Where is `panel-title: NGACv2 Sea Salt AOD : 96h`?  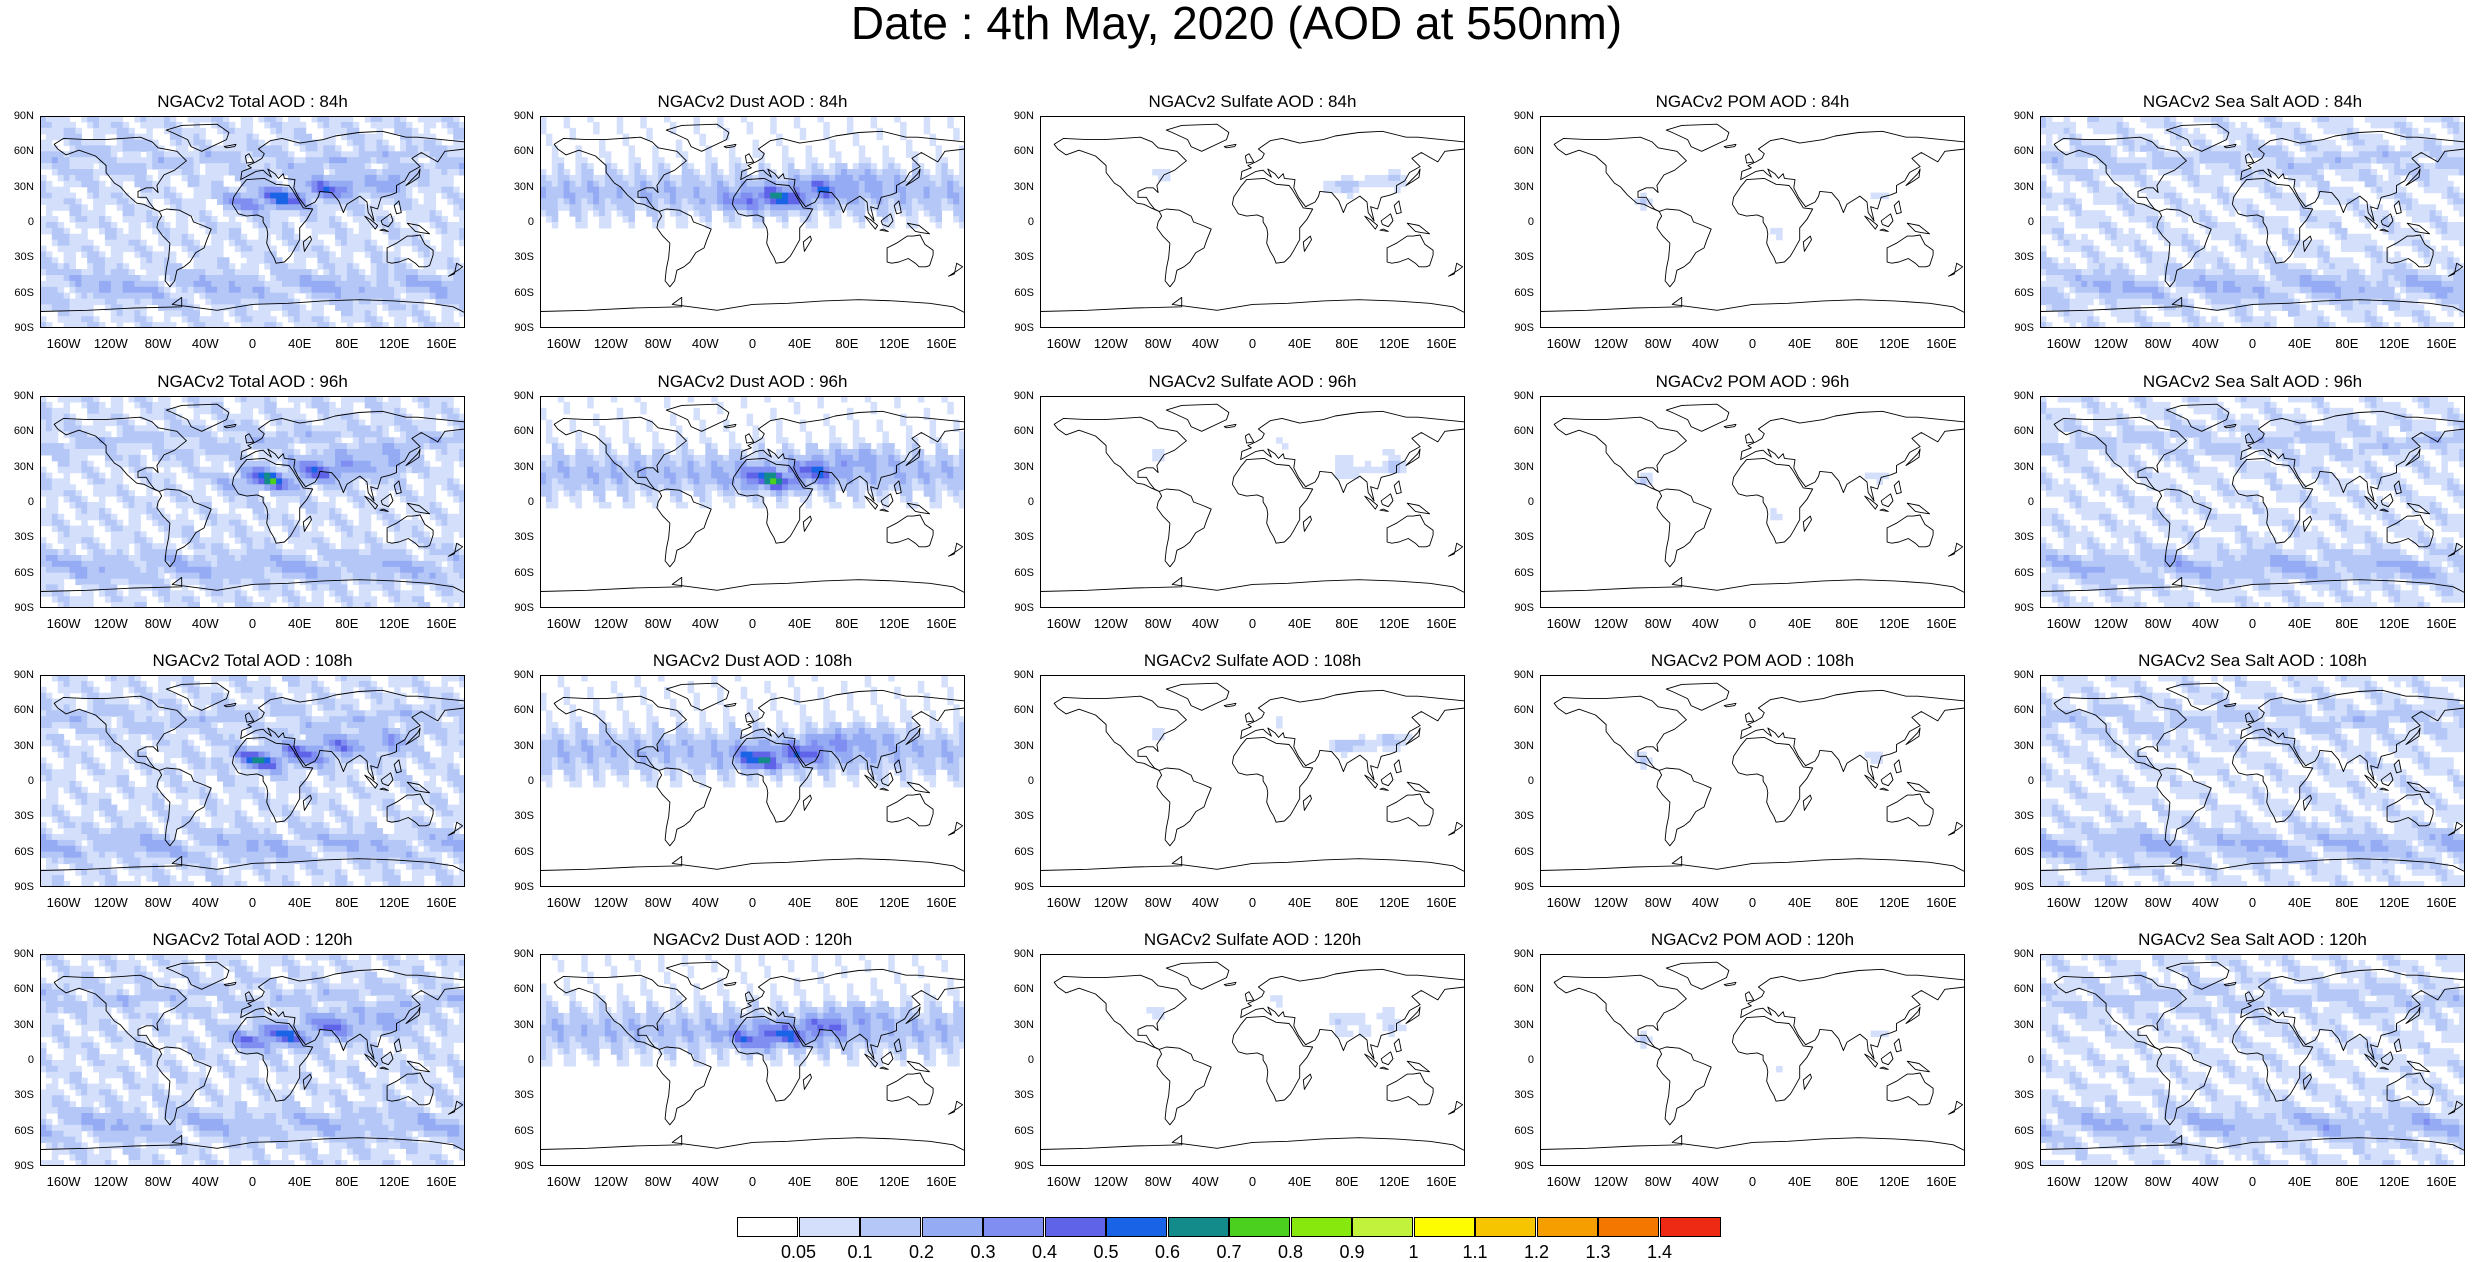 panel-title: NGACv2 Sea Salt AOD : 96h is located at coordinates (2252, 382).